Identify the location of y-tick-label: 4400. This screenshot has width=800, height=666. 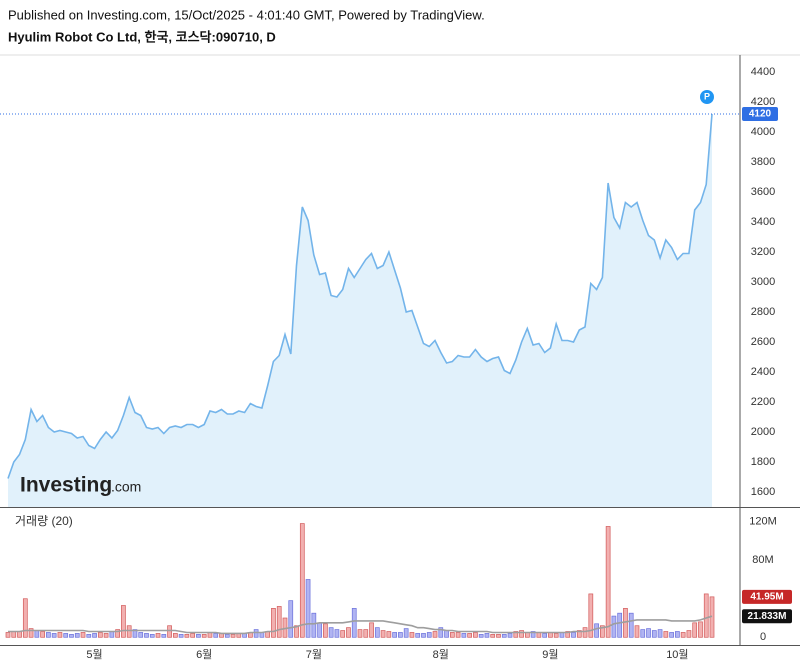
(763, 72).